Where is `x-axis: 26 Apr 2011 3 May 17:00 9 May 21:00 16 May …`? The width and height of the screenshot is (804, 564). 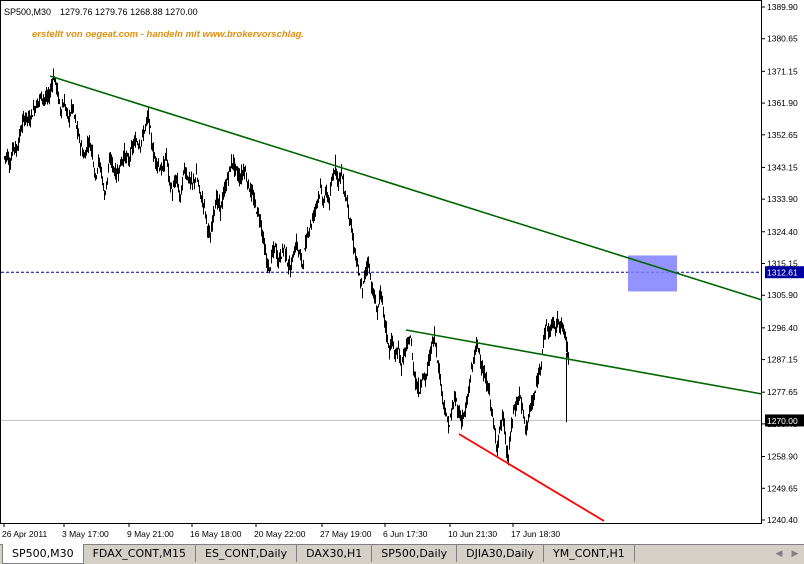
x-axis: 26 Apr 2011 3 May 17:00 9 May 21:00 16 May … is located at coordinates (281, 531).